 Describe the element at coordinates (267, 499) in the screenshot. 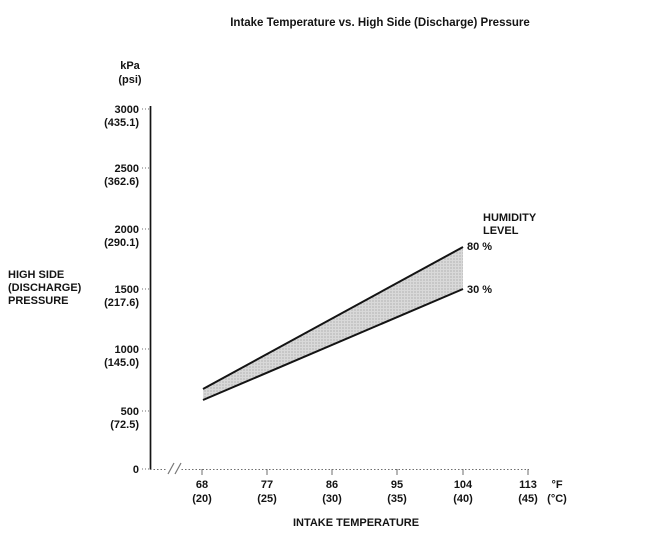

I see `x-tick-c: (25)` at that location.